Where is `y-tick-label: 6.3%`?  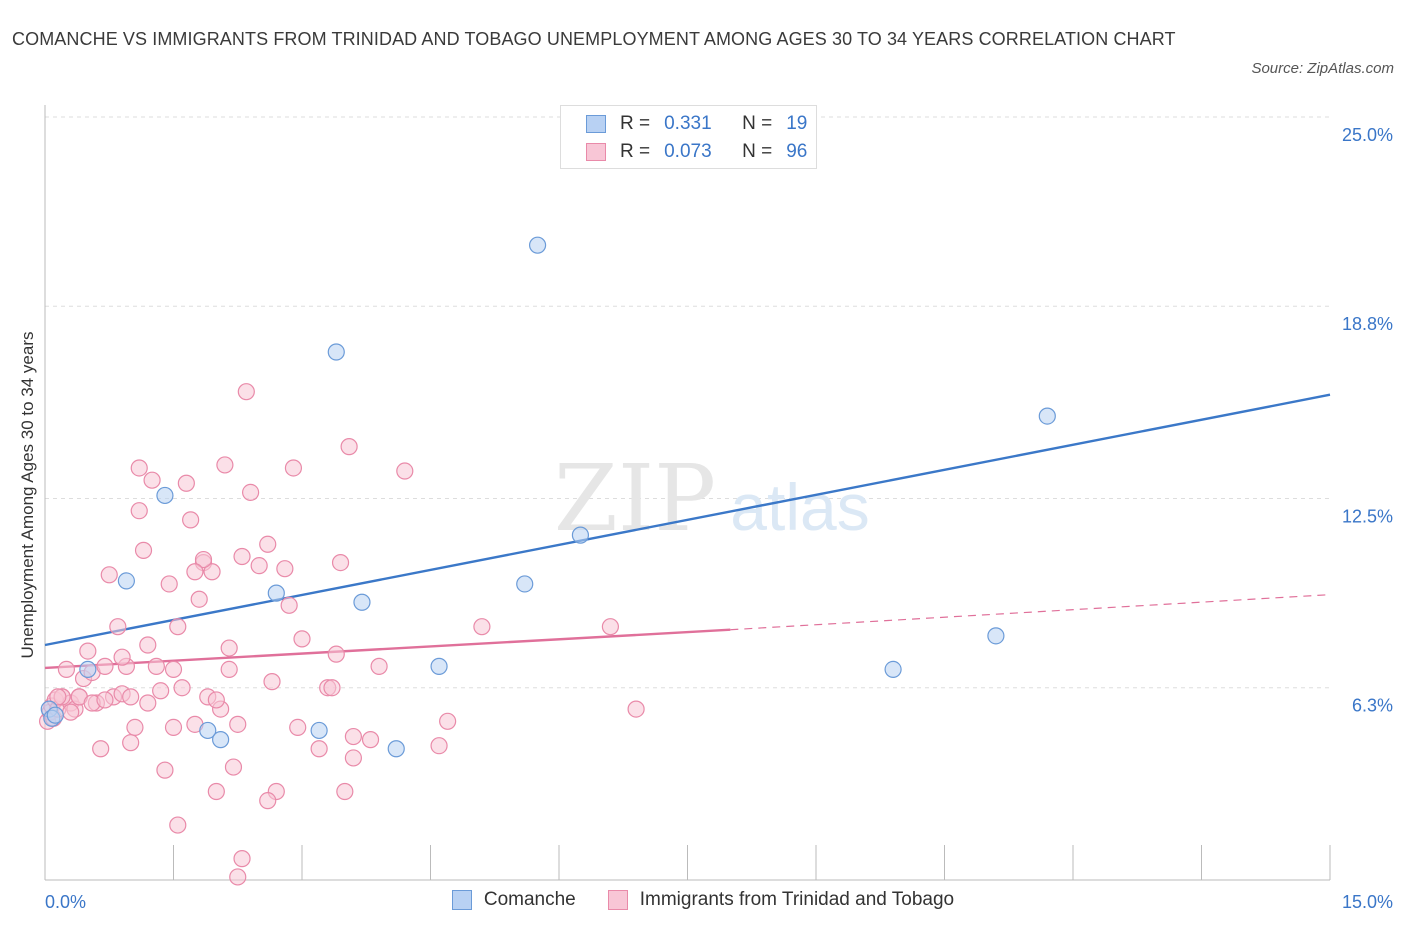 y-tick-label: 6.3% is located at coordinates (1372, 706).